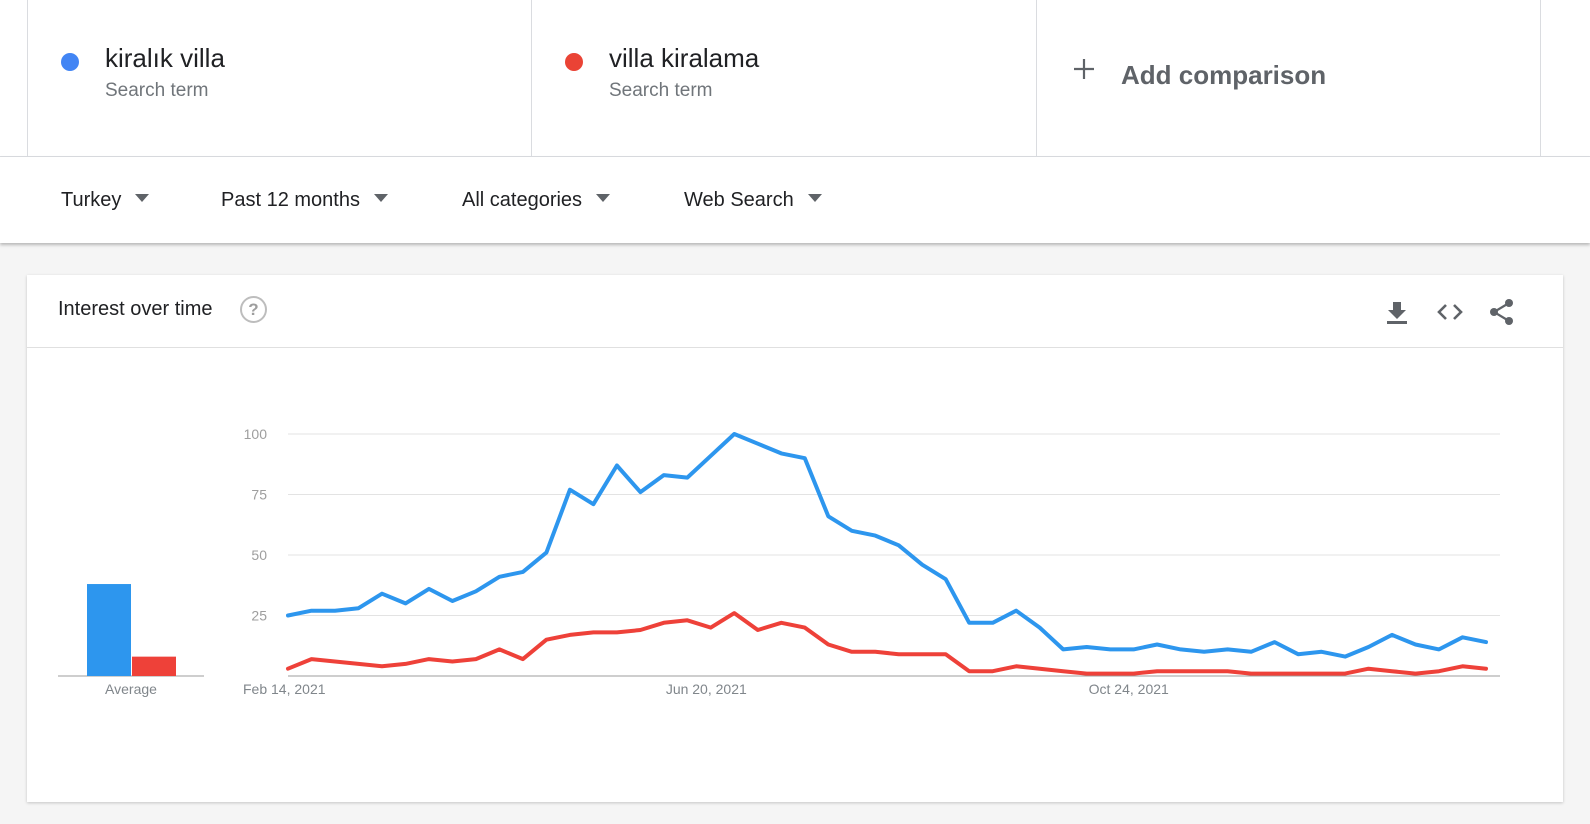 This screenshot has height=824, width=1590. Describe the element at coordinates (1129, 689) in the screenshot. I see `x-tick-label: Oct 24, 2021` at that location.